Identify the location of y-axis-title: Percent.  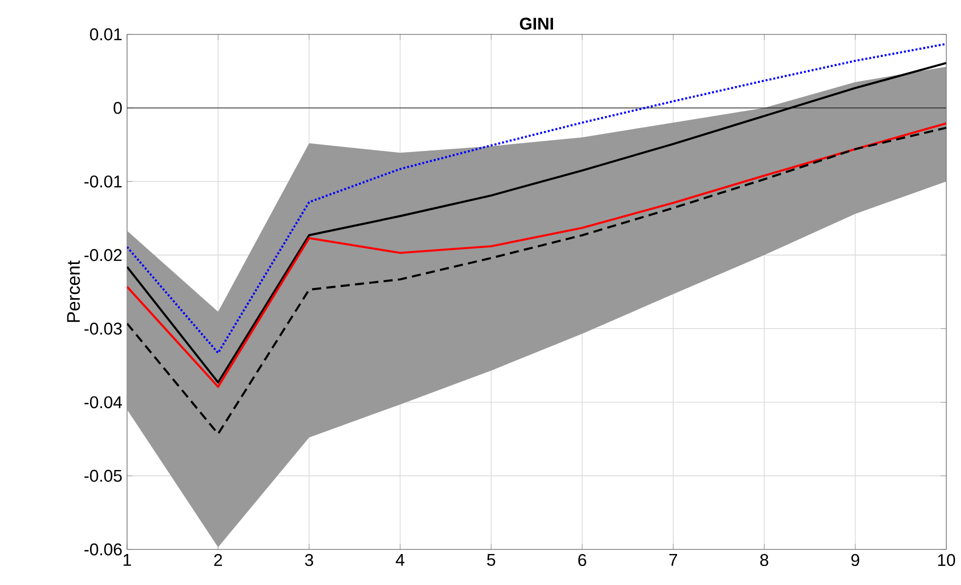
(73, 291).